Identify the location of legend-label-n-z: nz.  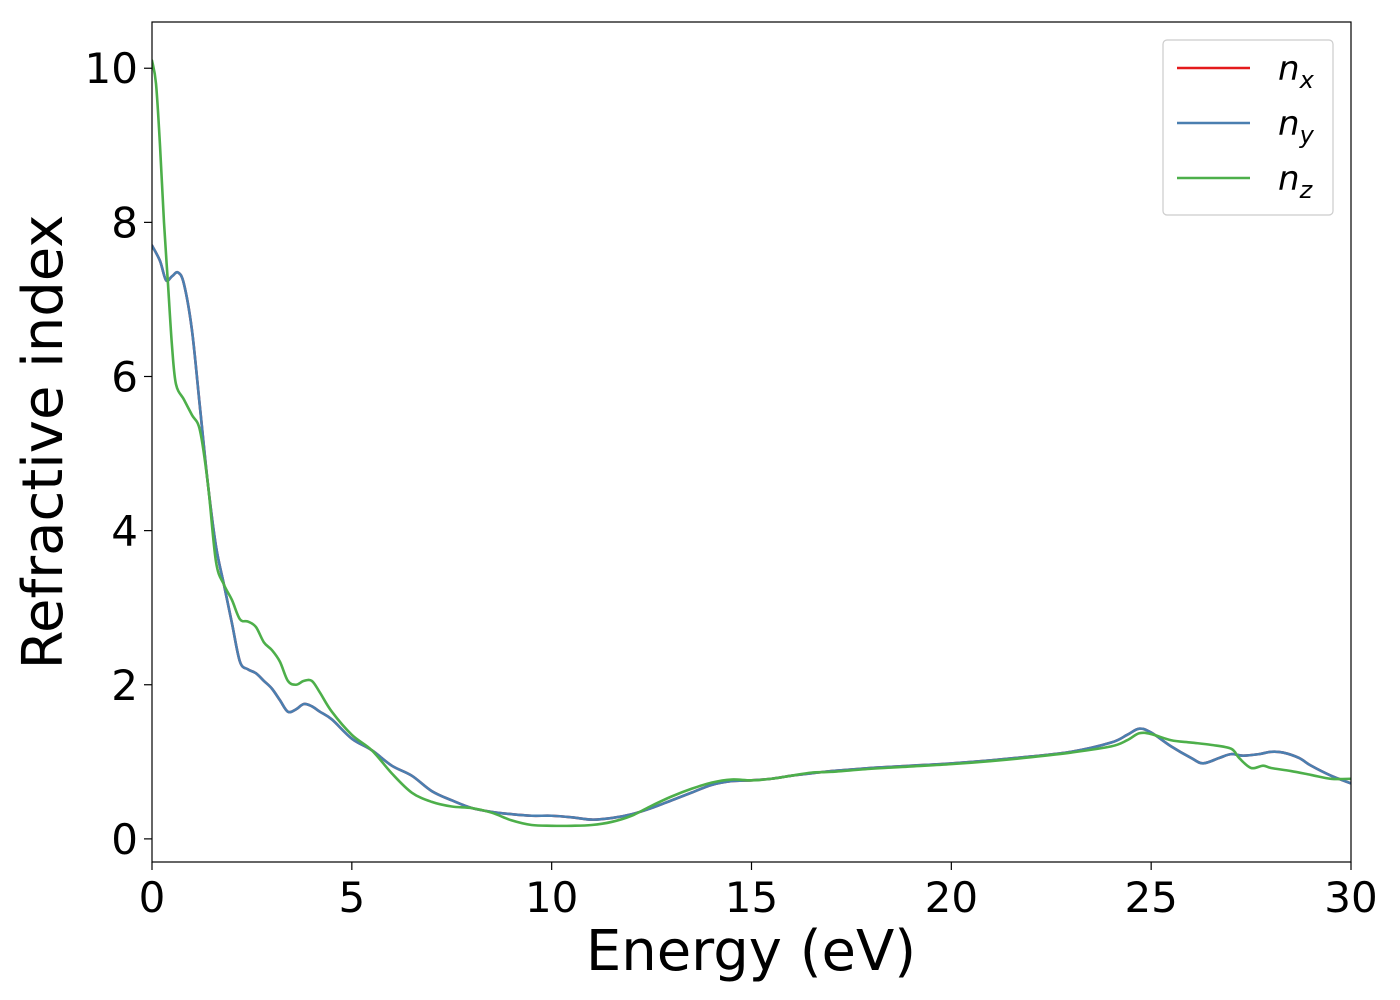
(1296, 181).